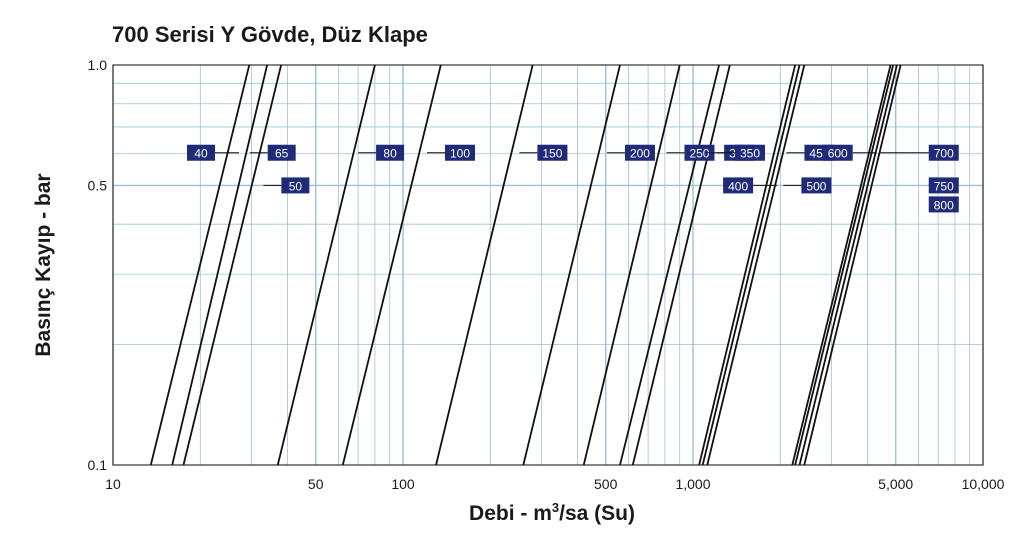 This screenshot has height=552, width=1024. Describe the element at coordinates (895, 484) in the screenshot. I see `x-tick-label: 5,000` at that location.